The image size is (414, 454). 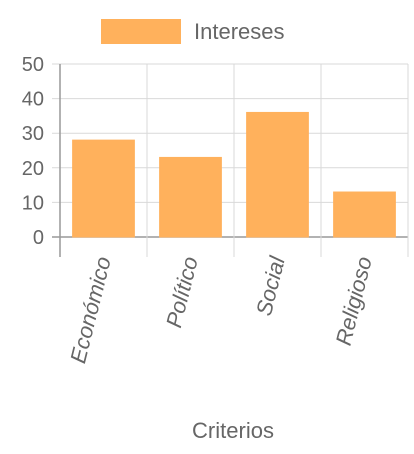 I want to click on bar-político, so click(x=190, y=197).